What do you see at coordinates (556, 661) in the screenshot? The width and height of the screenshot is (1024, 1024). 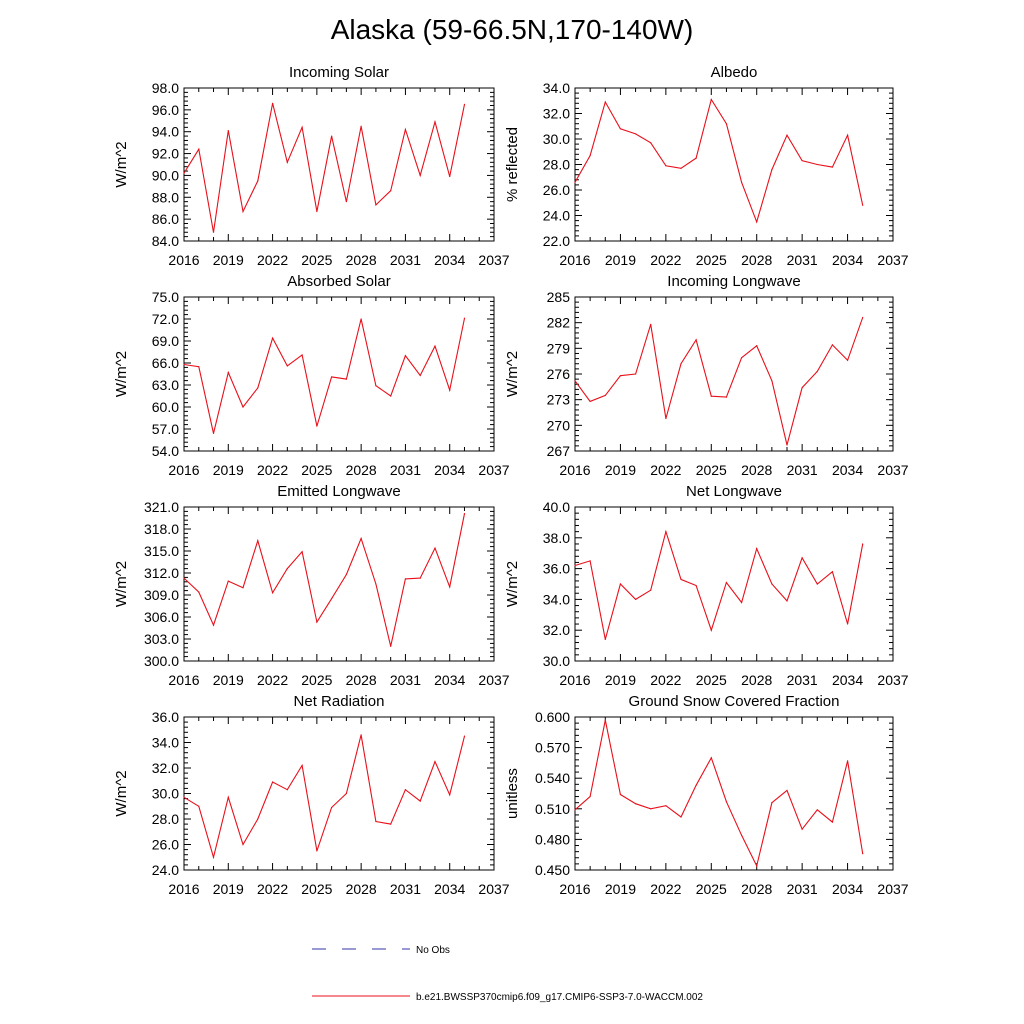 I see `y-tick-label: 30.0` at bounding box center [556, 661].